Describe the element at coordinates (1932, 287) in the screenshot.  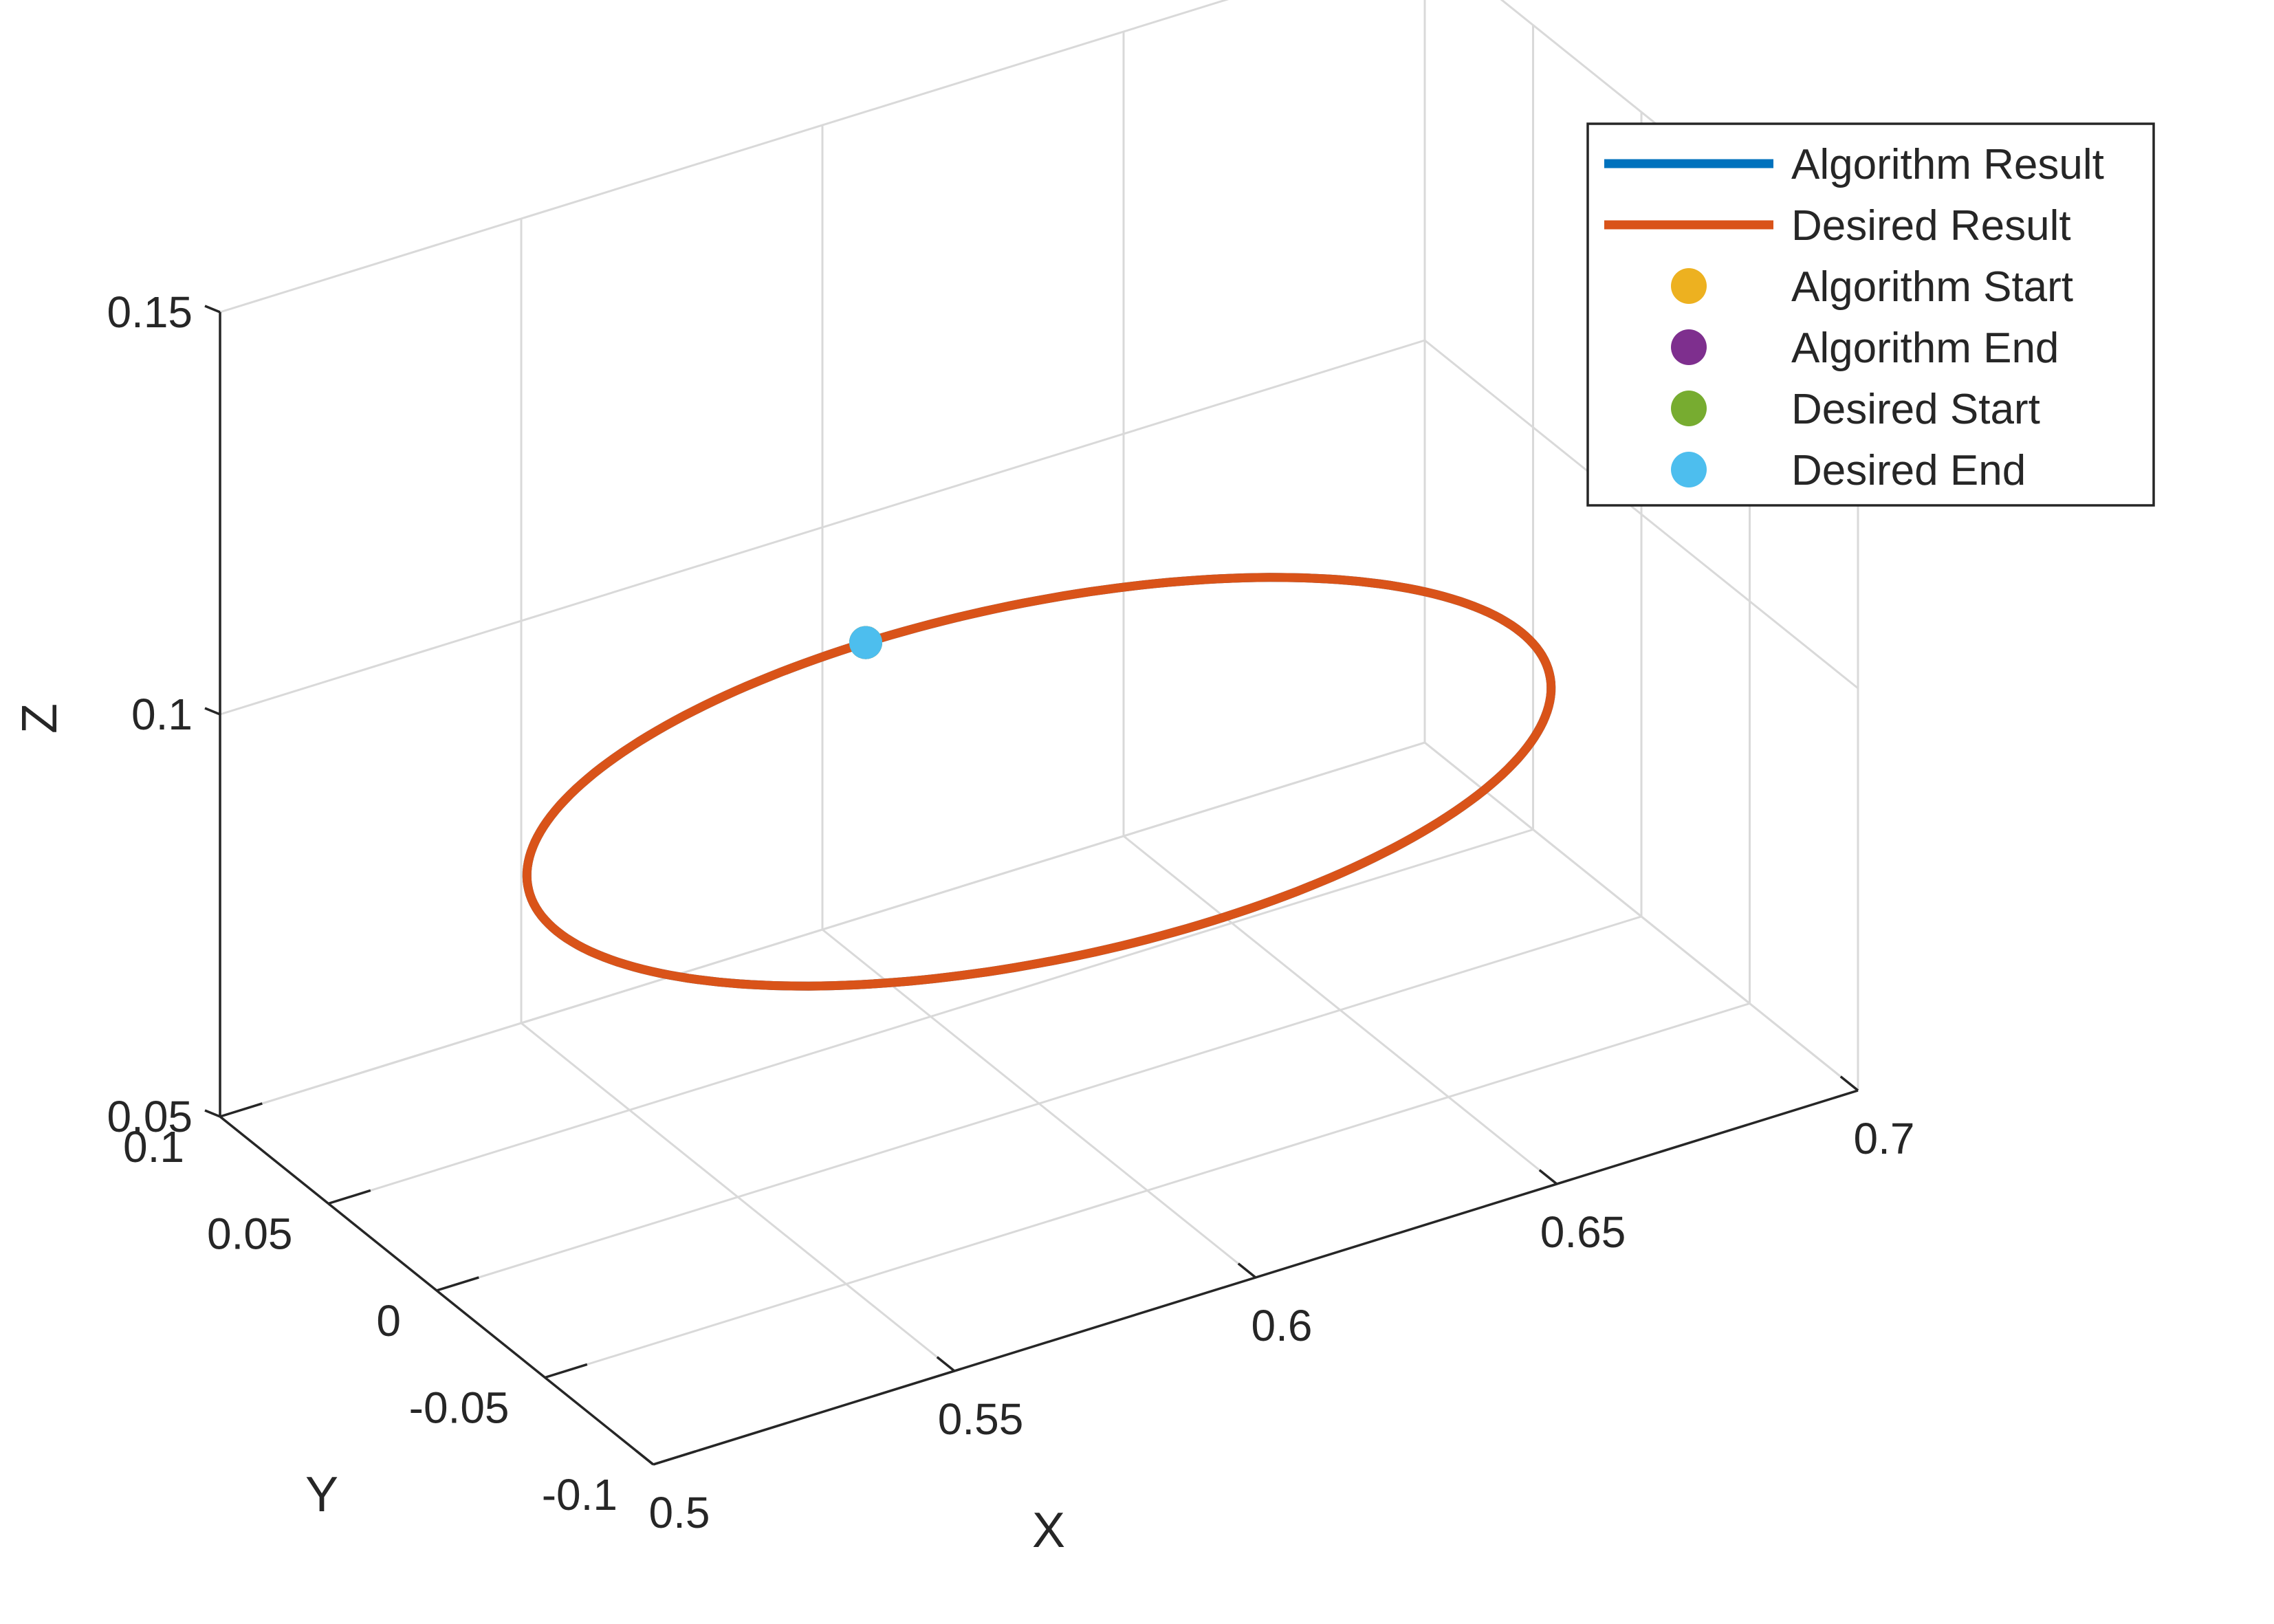
I see `legend-label-algorithm-start: Algorithm Start` at that location.